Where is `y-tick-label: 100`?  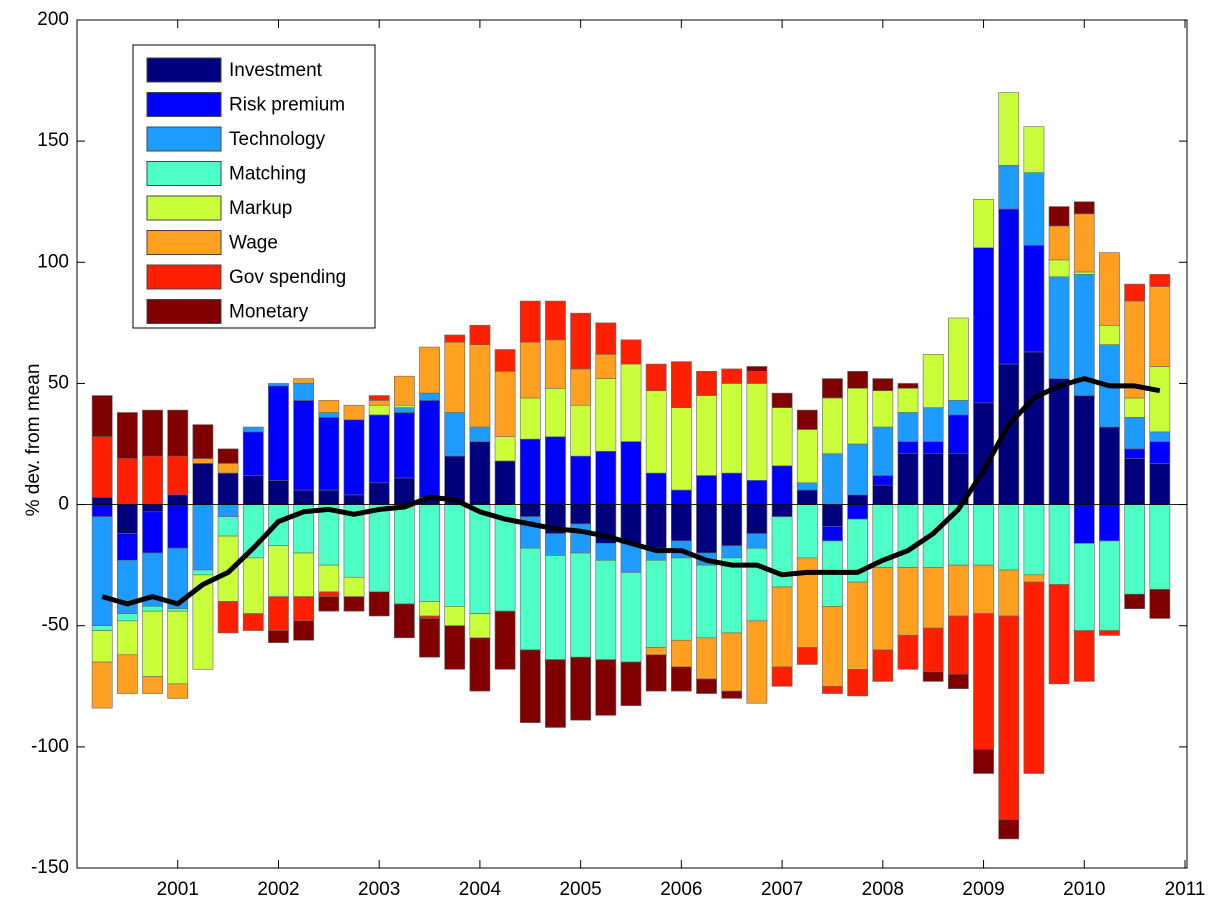
y-tick-label: 100 is located at coordinates (53, 261).